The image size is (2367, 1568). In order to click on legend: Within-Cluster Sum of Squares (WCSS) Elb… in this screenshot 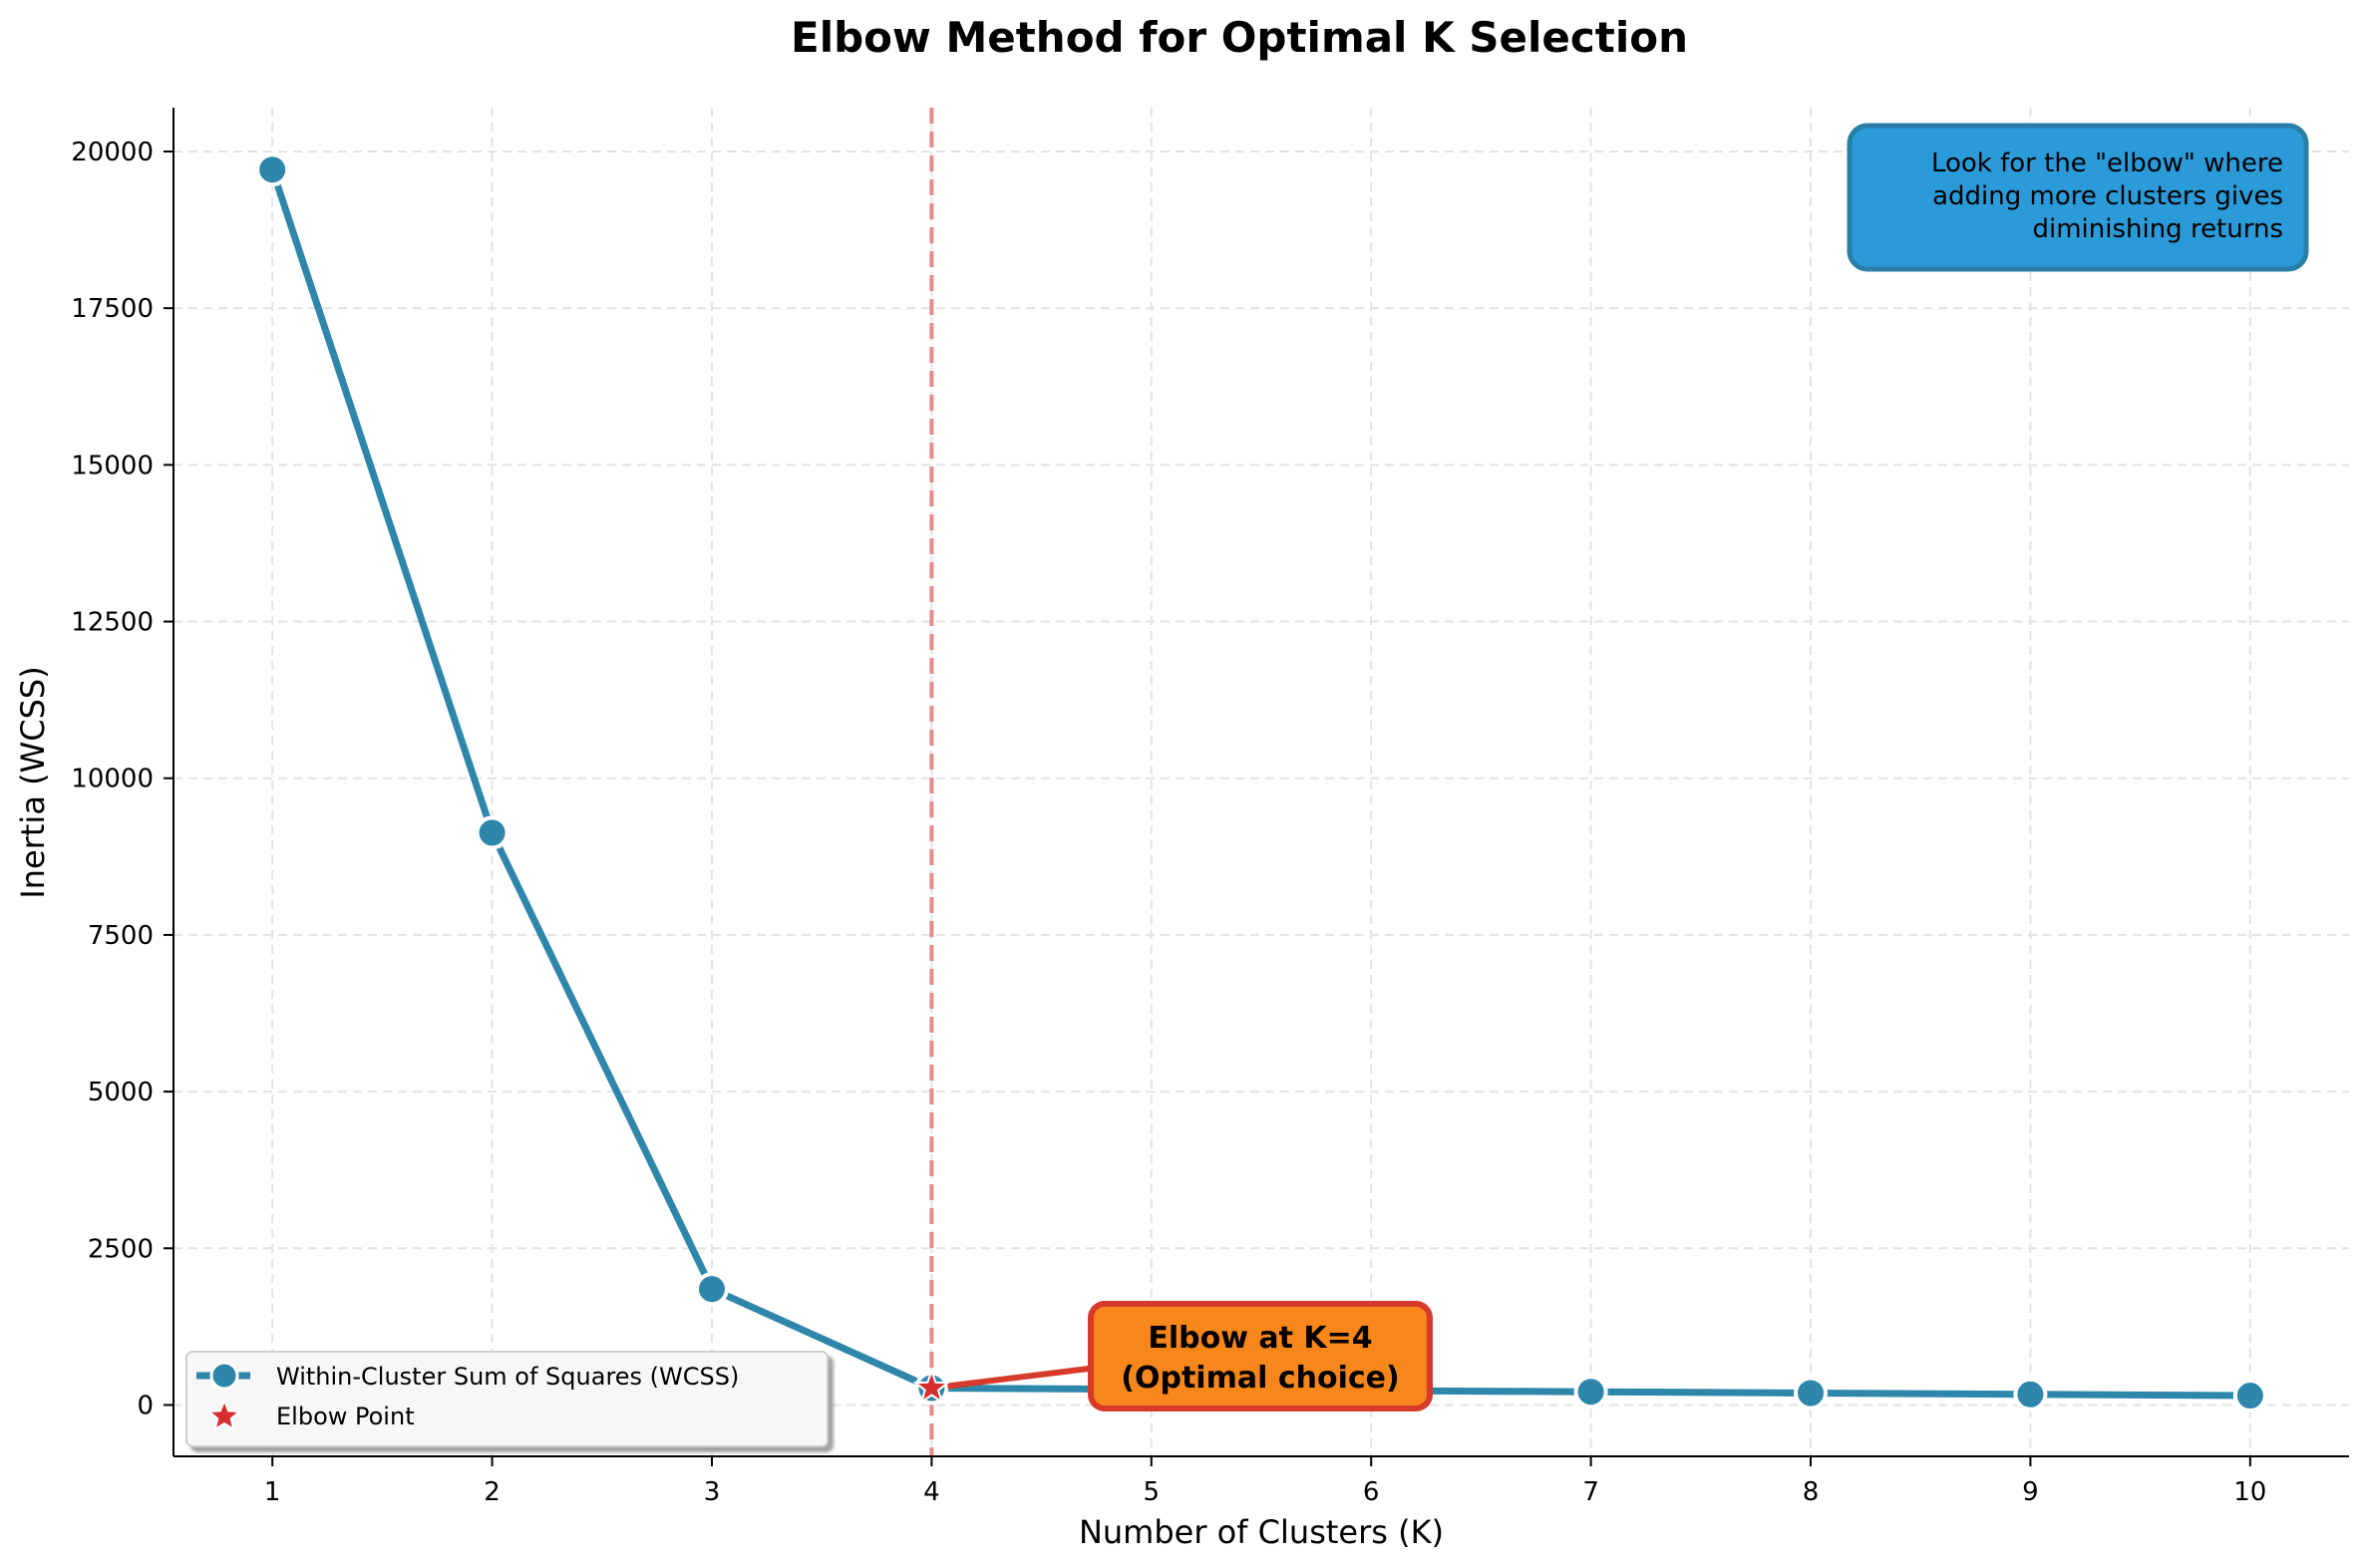, I will do `click(507, 1399)`.